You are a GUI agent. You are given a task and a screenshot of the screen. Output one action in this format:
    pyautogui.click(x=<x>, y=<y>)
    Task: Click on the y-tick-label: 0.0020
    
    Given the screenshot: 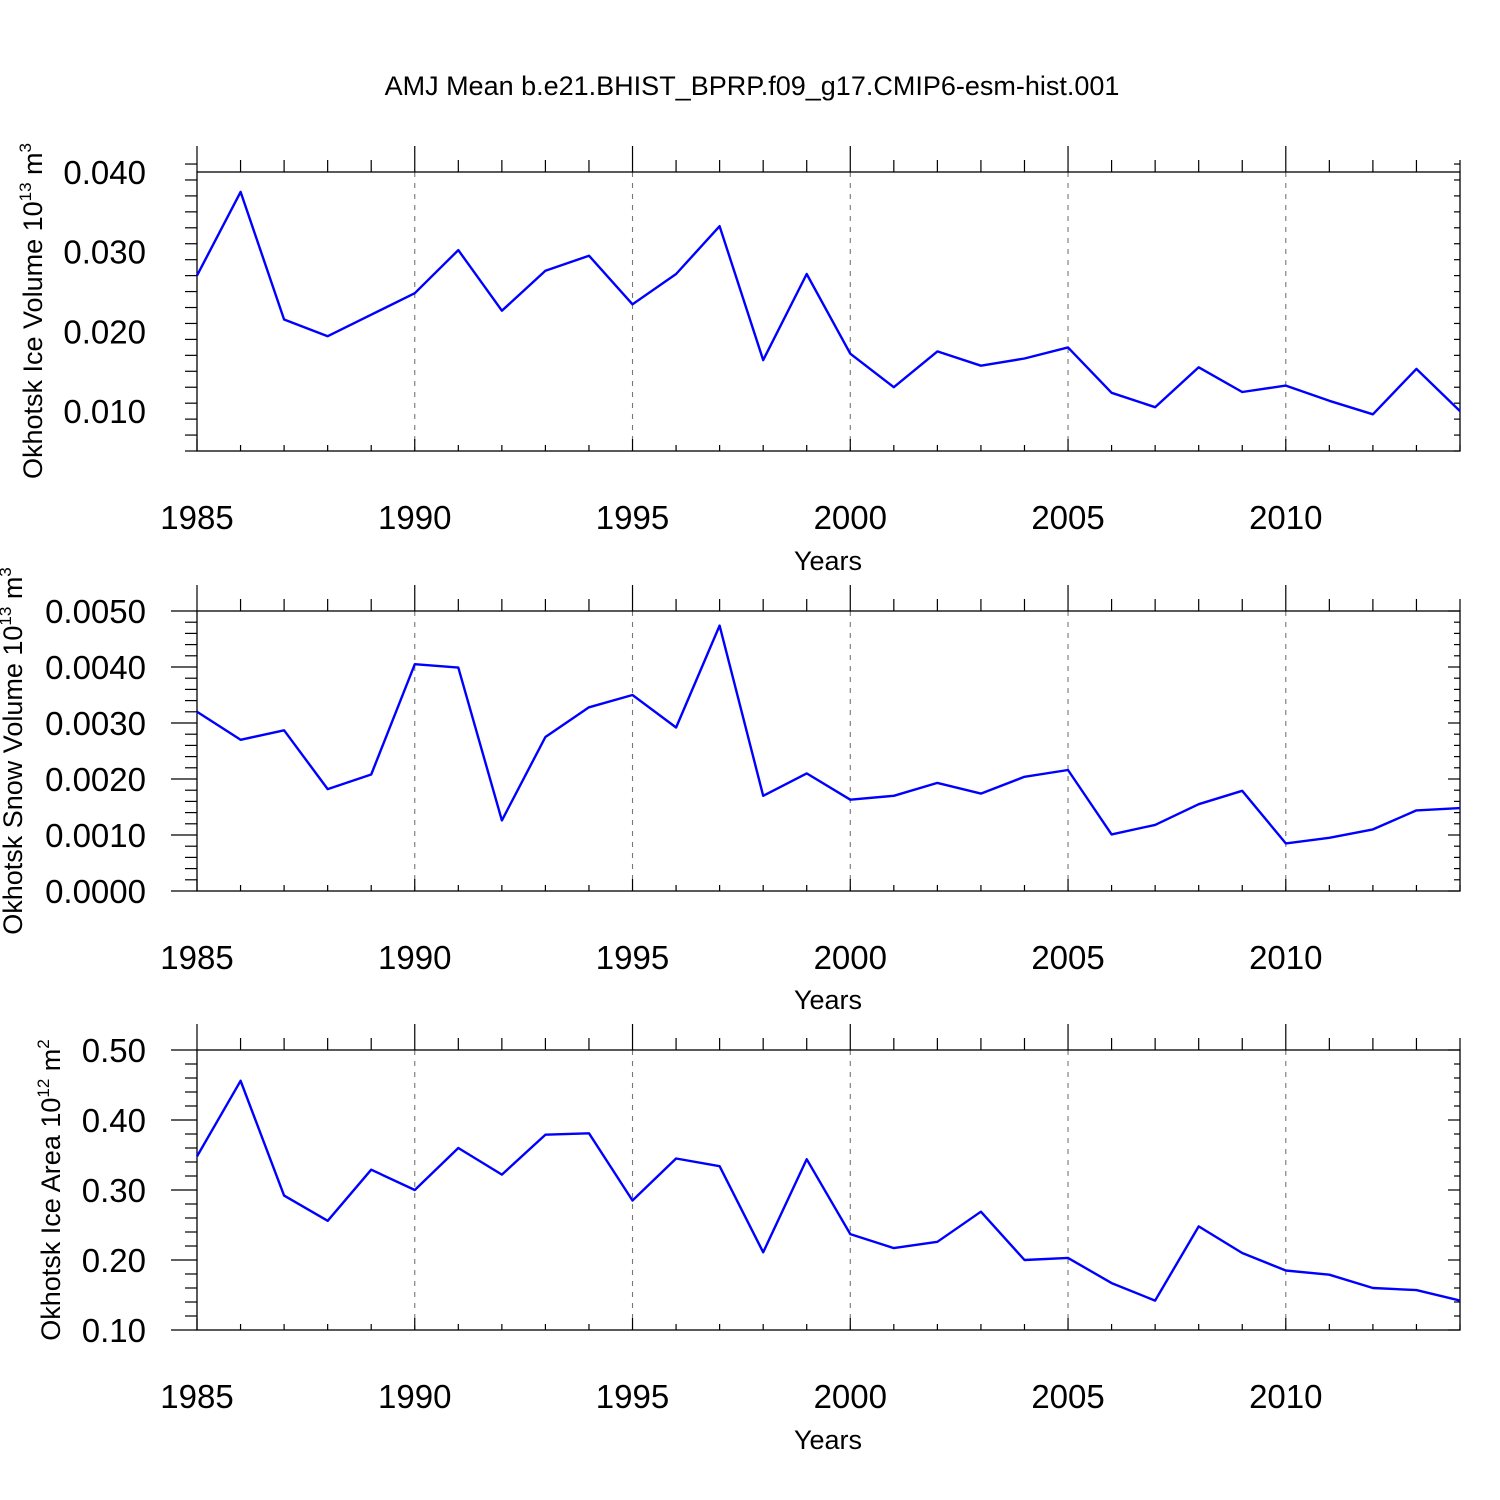 What is the action you would take?
    pyautogui.click(x=95, y=779)
    